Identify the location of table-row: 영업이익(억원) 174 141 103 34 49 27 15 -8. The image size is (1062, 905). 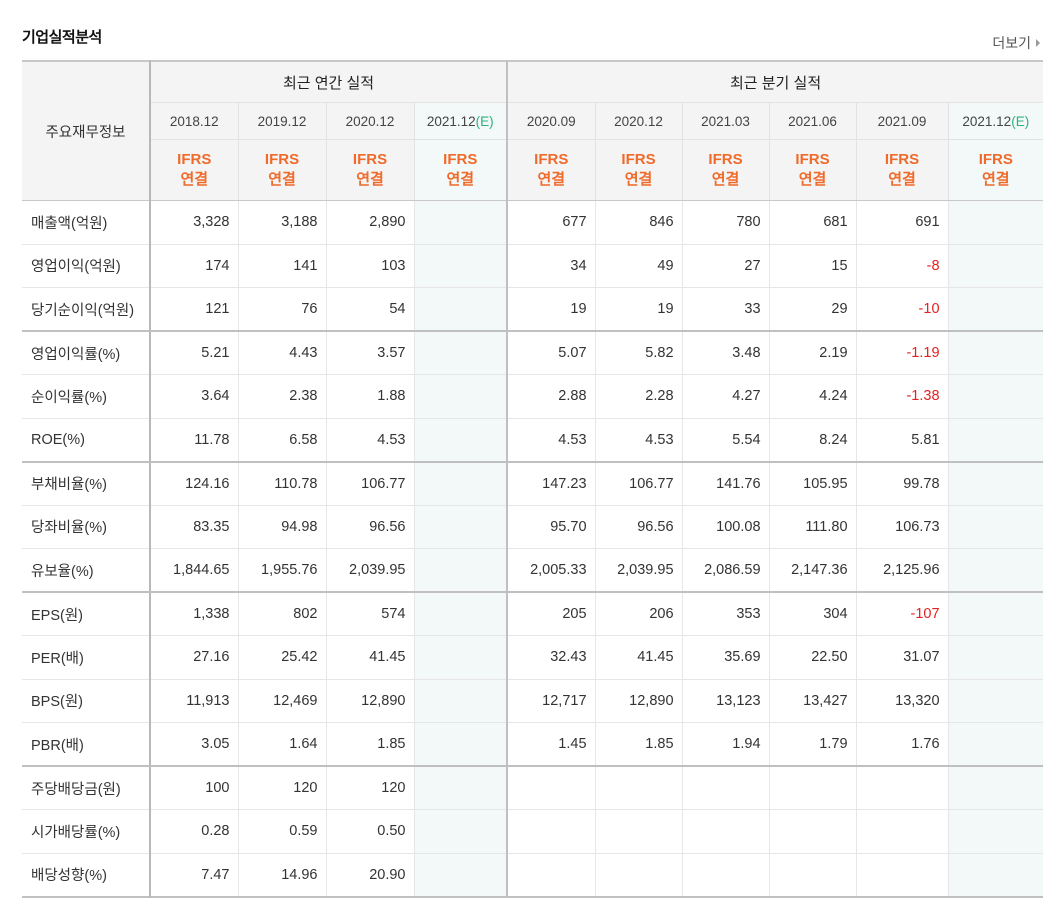
(533, 266).